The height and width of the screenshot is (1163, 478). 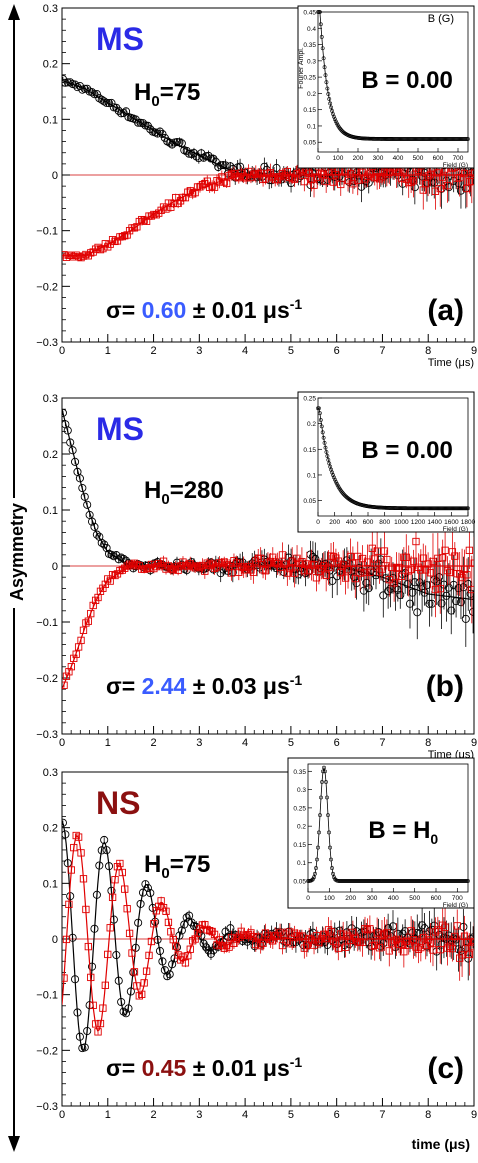 What do you see at coordinates (237, 1068) in the screenshot?
I see `sigma-suffix: ± 0.01 μs` at bounding box center [237, 1068].